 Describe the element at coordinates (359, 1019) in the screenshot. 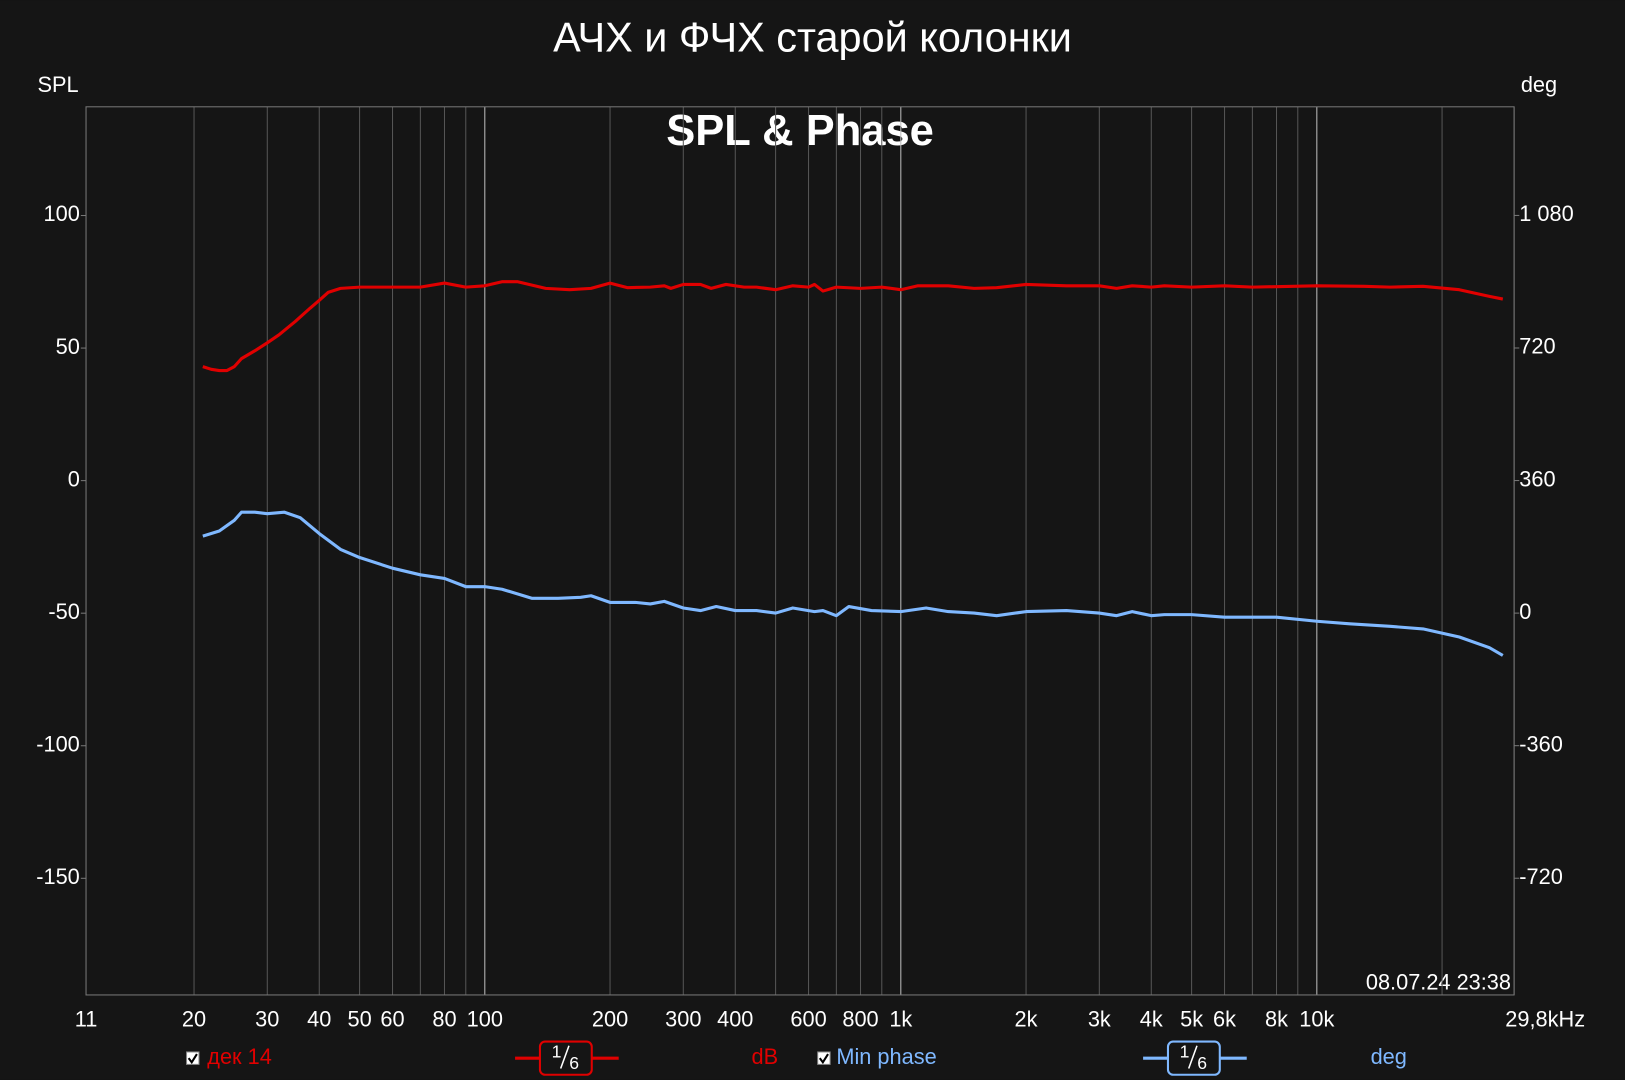

I see `x-tick-label: 50` at that location.